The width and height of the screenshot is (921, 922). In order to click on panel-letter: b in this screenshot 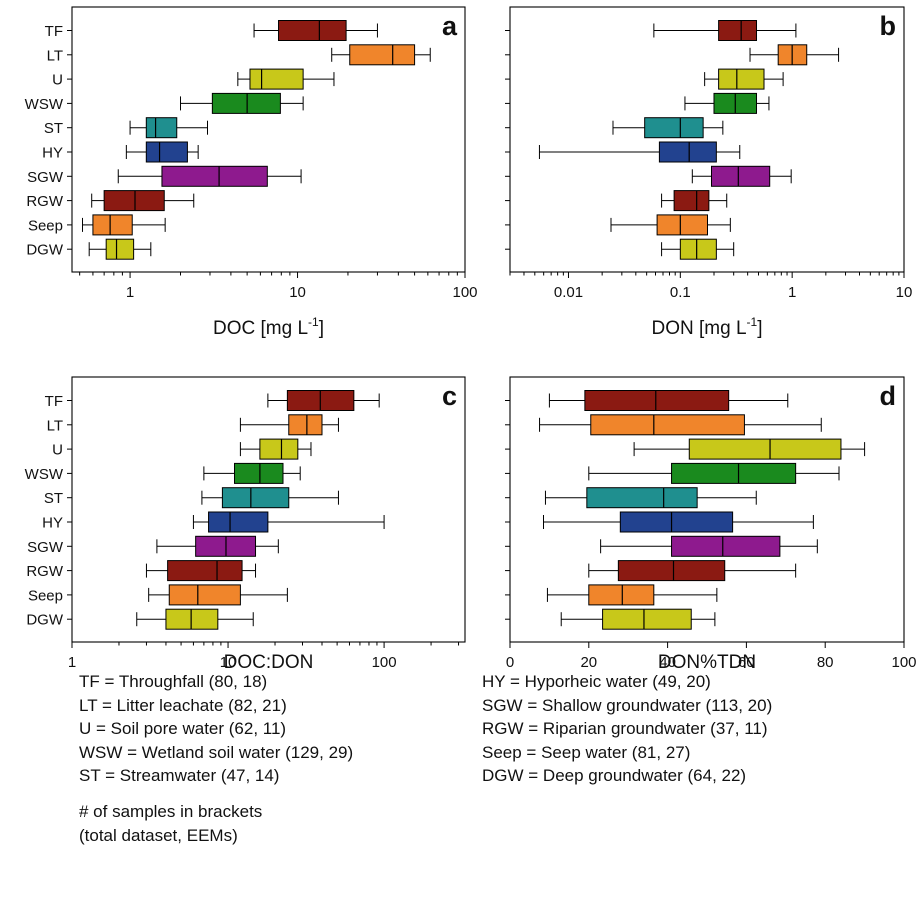, I will do `click(888, 26)`.